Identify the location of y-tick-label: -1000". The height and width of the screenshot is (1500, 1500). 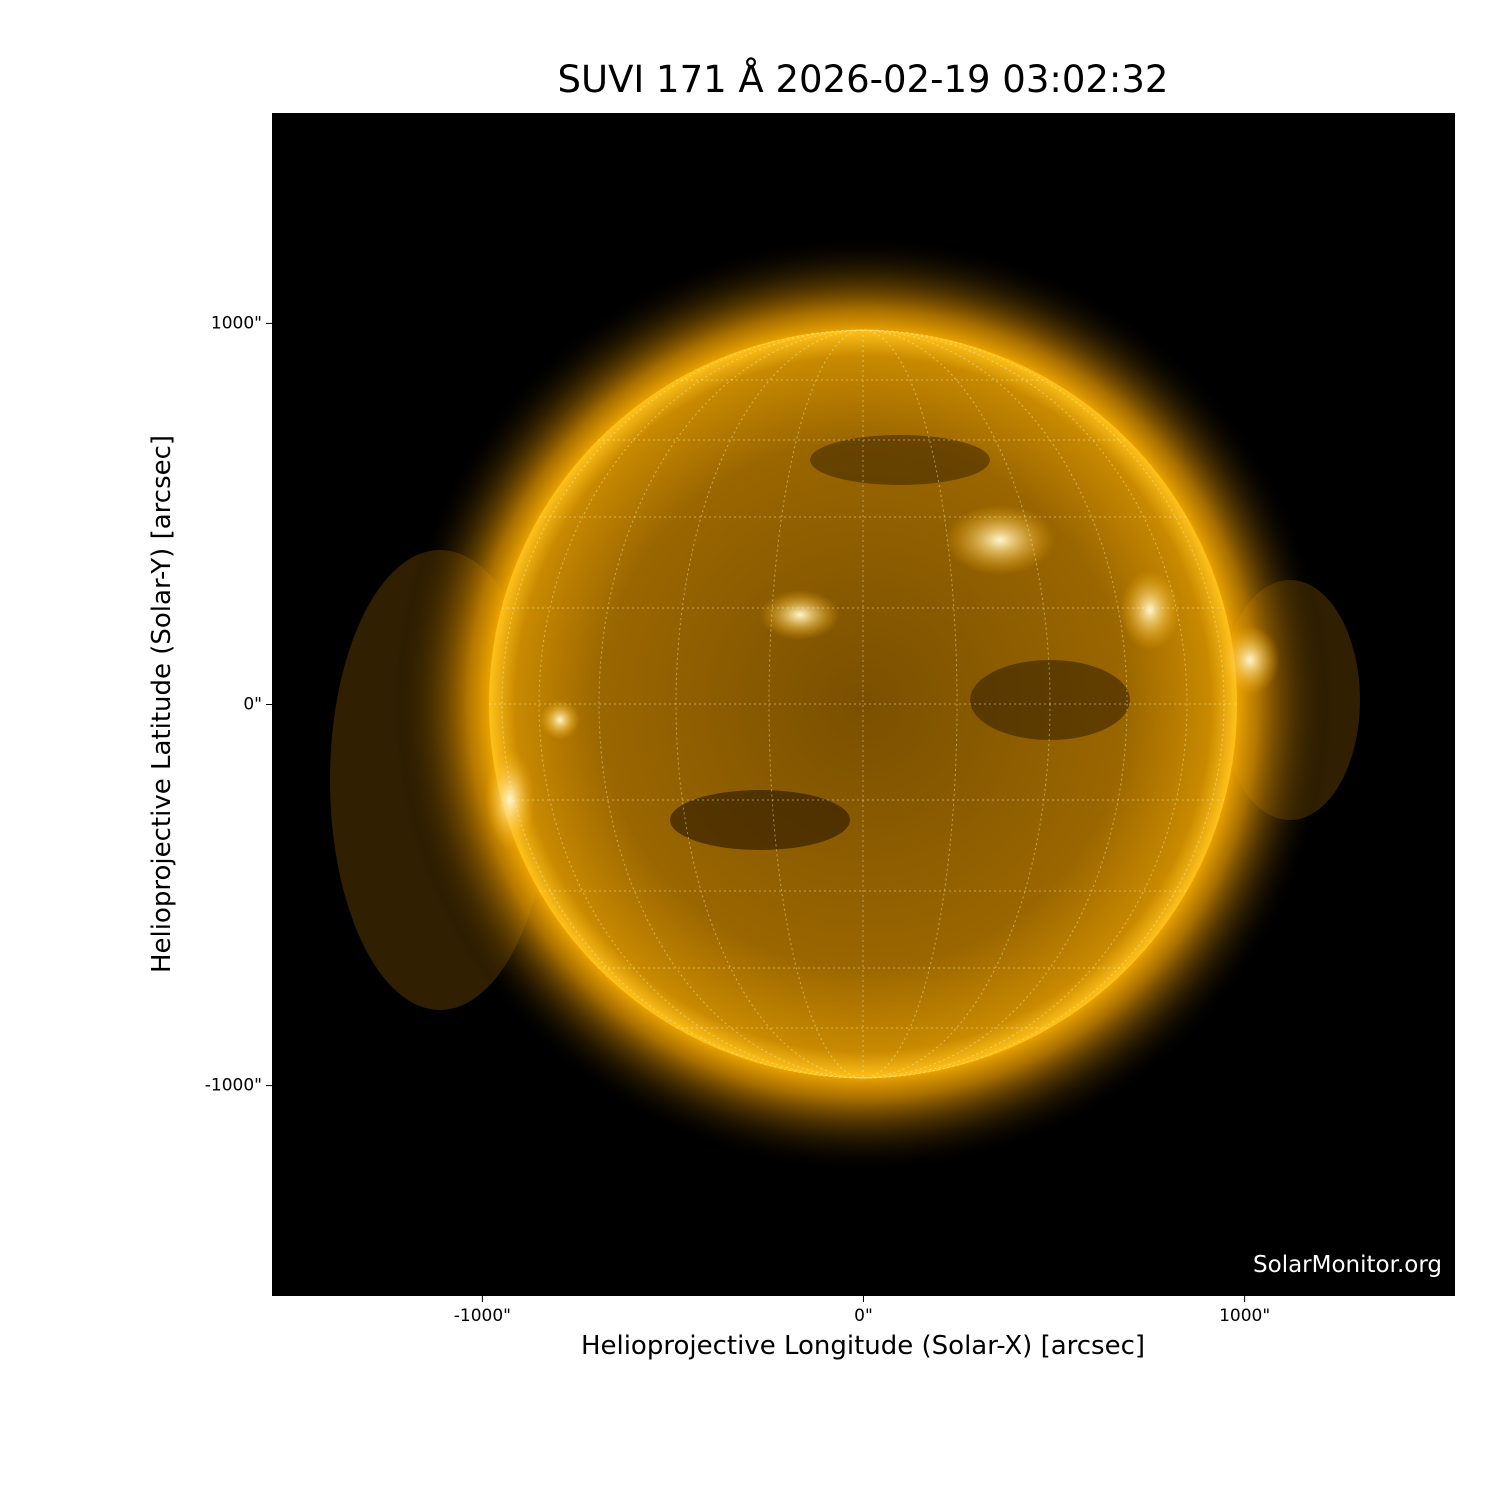
(233, 1086).